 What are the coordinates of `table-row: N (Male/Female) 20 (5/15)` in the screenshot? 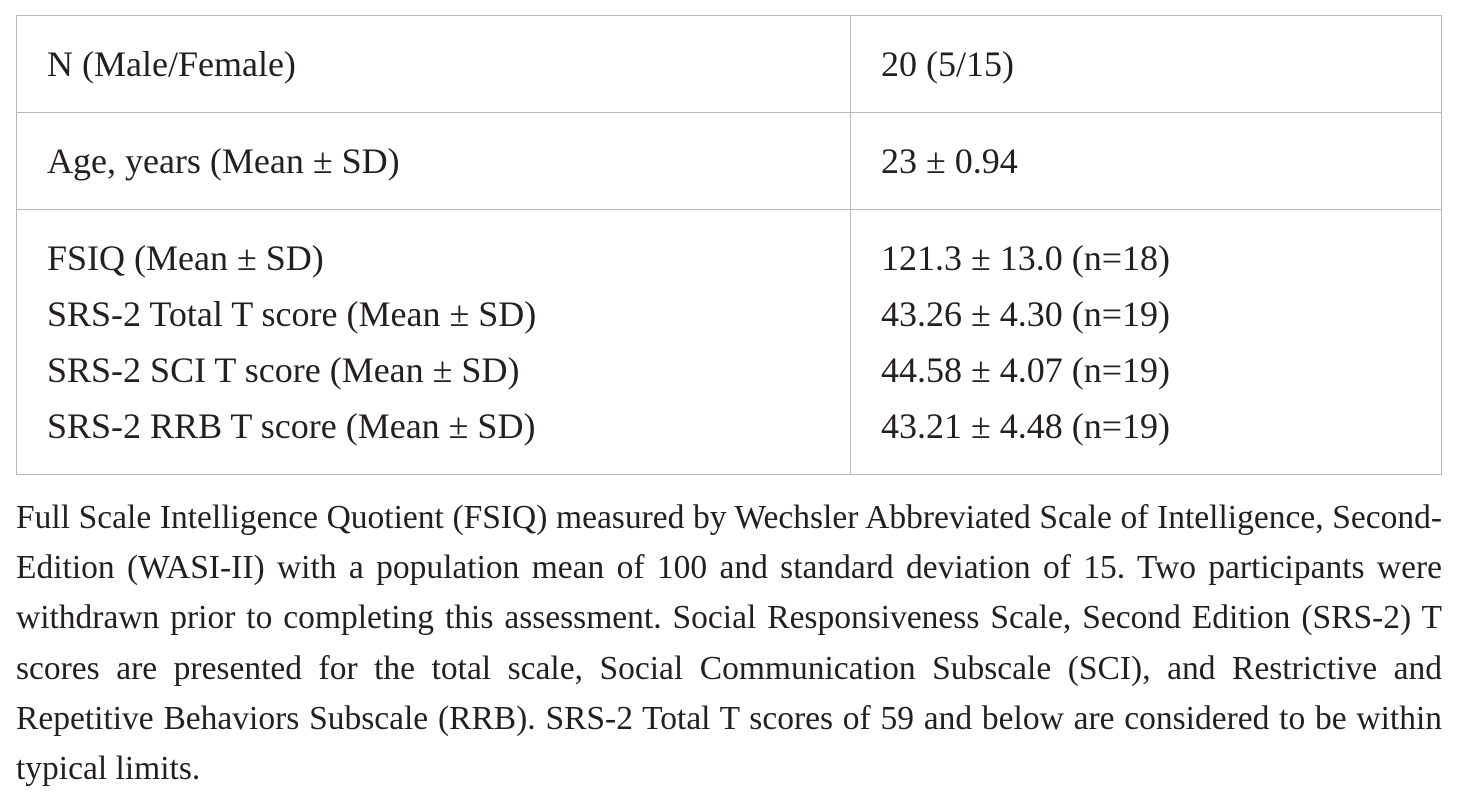 It's located at (729, 64).